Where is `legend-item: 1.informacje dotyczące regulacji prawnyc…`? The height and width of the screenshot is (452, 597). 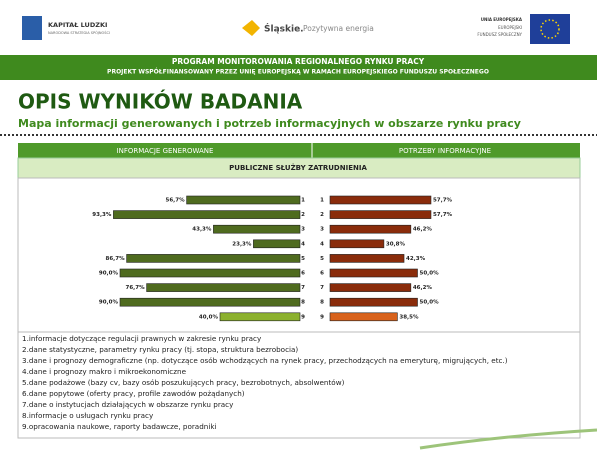 legend-item: 1.informacje dotyczące regulacji prawnyc… is located at coordinates (142, 338).